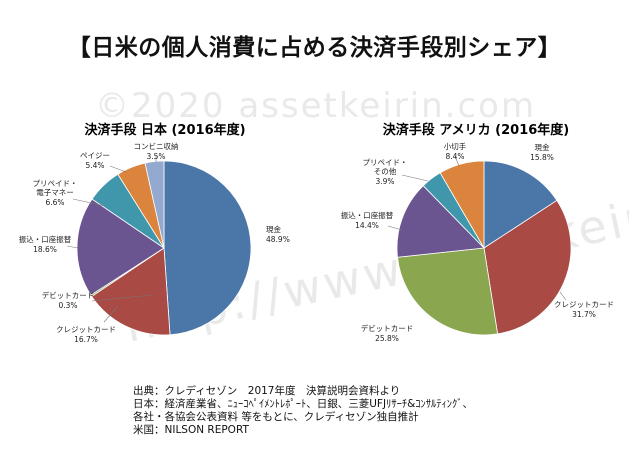 Image resolution: width=629 pixels, height=453 pixels. Describe the element at coordinates (527, 267) in the screenshot. I see `pie-slice-credit-card` at that location.